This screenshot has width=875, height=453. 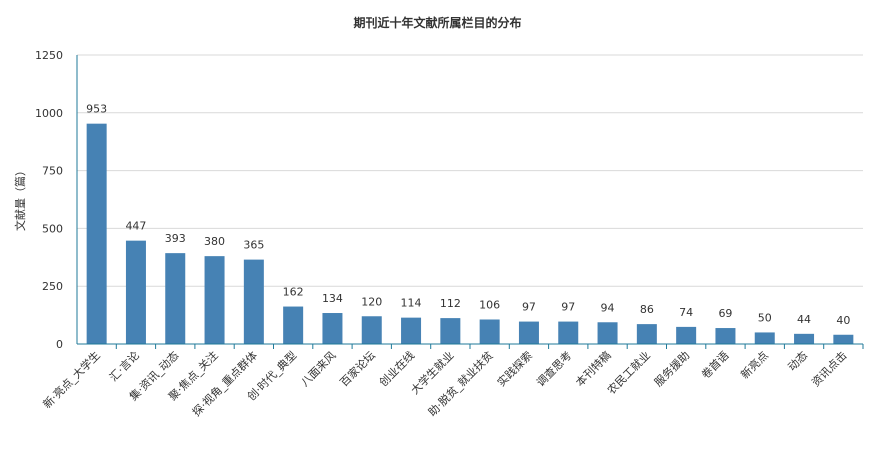 What do you see at coordinates (671, 368) in the screenshot?
I see `x-tick-label: 服务援助` at bounding box center [671, 368].